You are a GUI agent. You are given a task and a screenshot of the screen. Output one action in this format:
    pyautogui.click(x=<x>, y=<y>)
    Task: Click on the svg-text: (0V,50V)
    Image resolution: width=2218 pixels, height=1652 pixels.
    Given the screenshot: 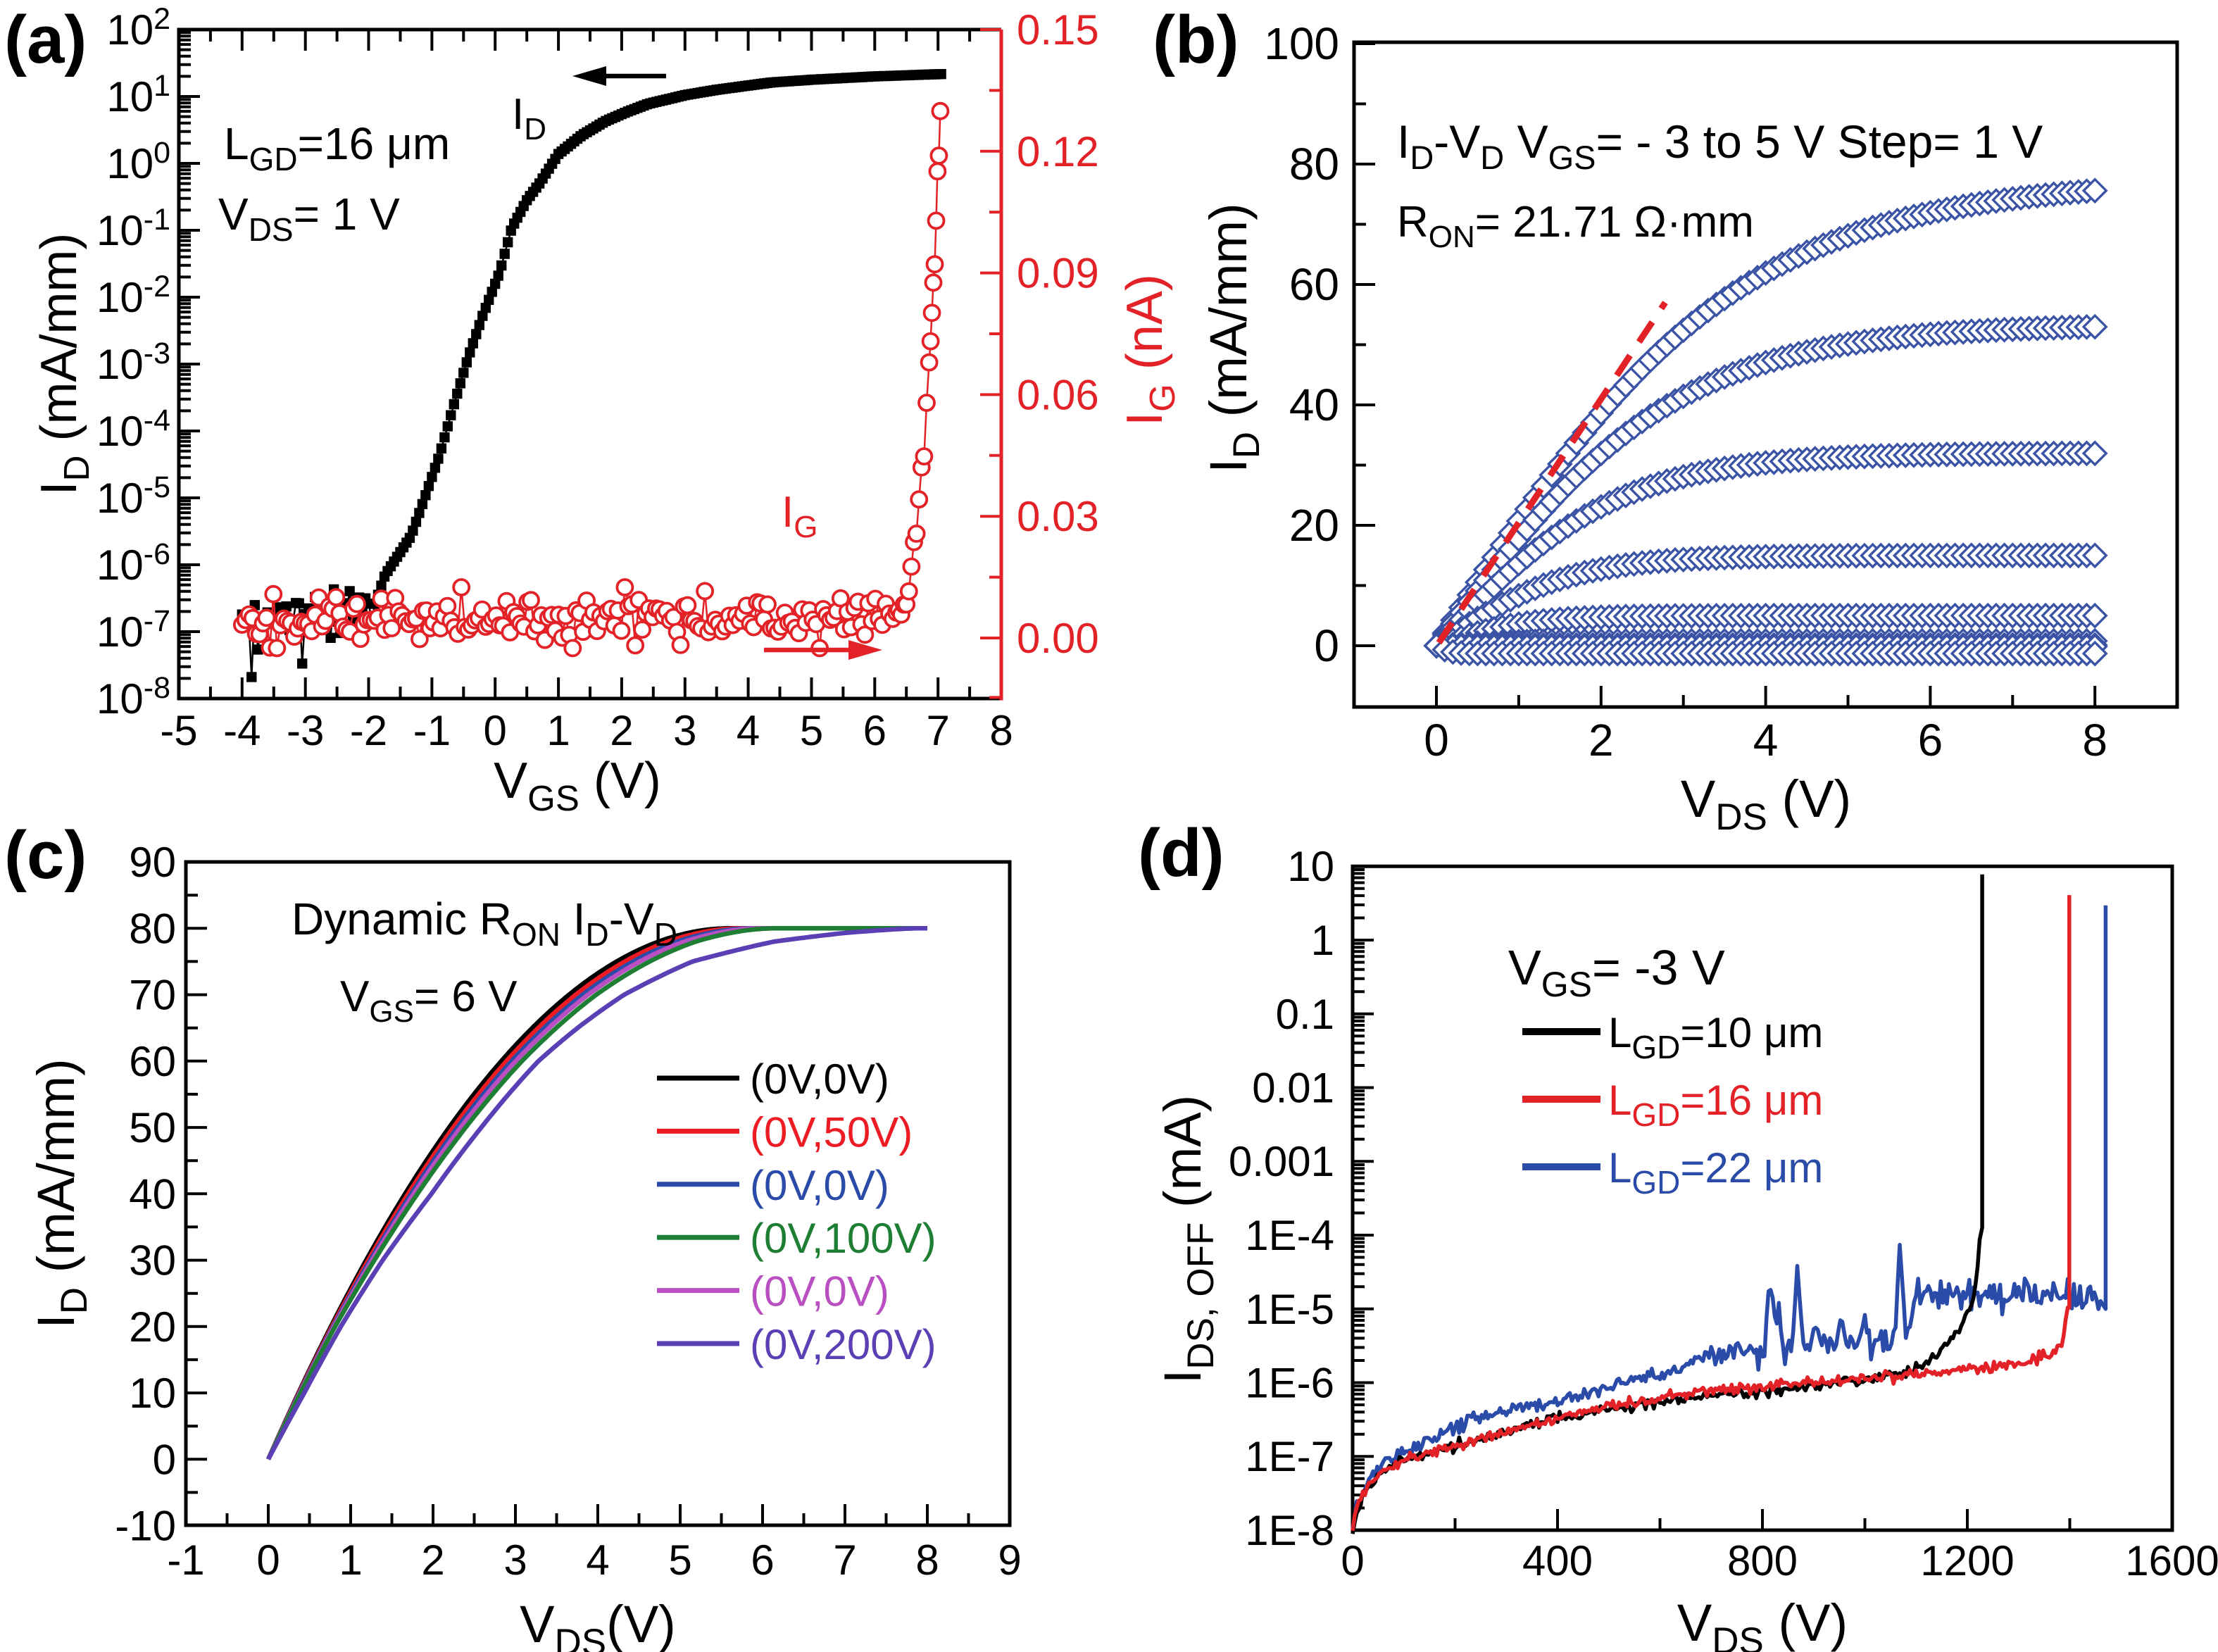 What is the action you would take?
    pyautogui.click(x=831, y=1132)
    